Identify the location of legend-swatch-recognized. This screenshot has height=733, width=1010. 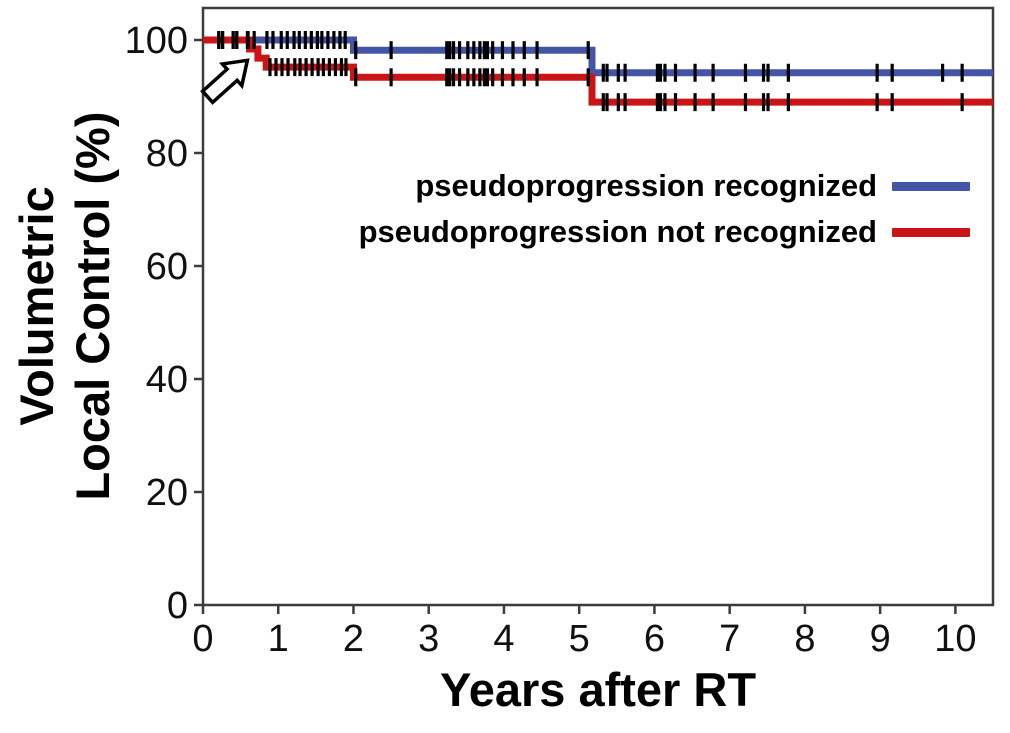
(931, 186).